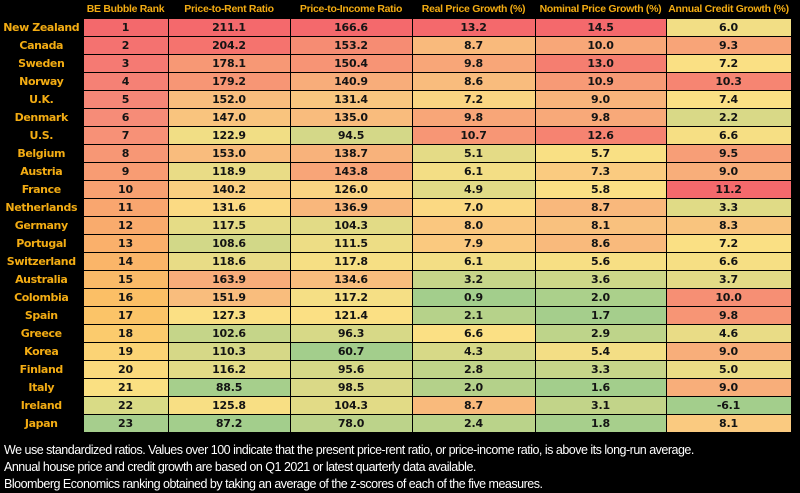  I want to click on country-label: Korea, so click(41, 351).